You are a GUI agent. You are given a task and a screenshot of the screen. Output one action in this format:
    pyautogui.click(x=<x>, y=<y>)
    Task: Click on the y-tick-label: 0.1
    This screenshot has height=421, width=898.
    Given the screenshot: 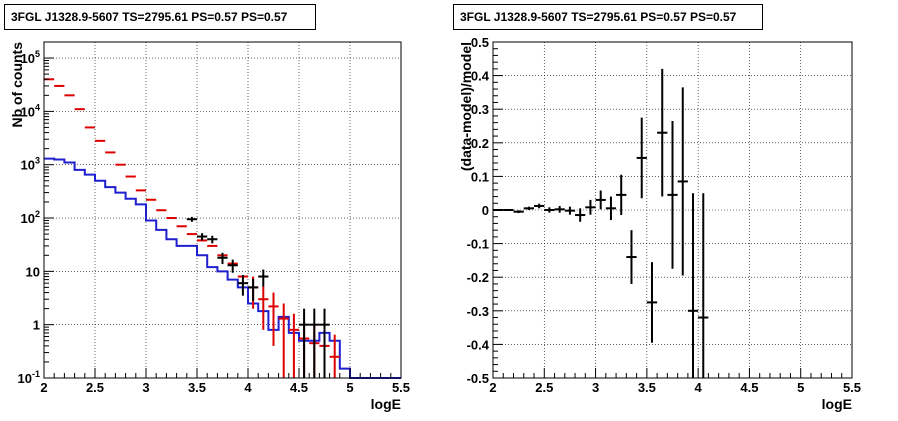 What is the action you would take?
    pyautogui.click(x=480, y=176)
    